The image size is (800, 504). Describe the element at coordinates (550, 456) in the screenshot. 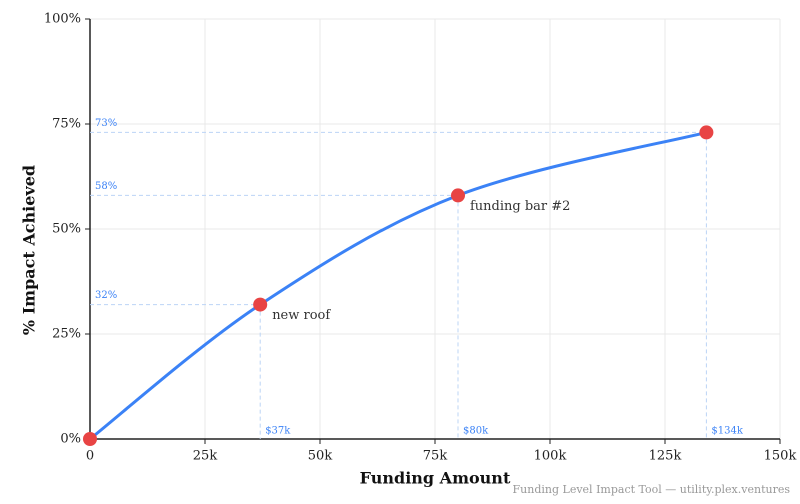

I see `x-tick-label: 100k` at that location.